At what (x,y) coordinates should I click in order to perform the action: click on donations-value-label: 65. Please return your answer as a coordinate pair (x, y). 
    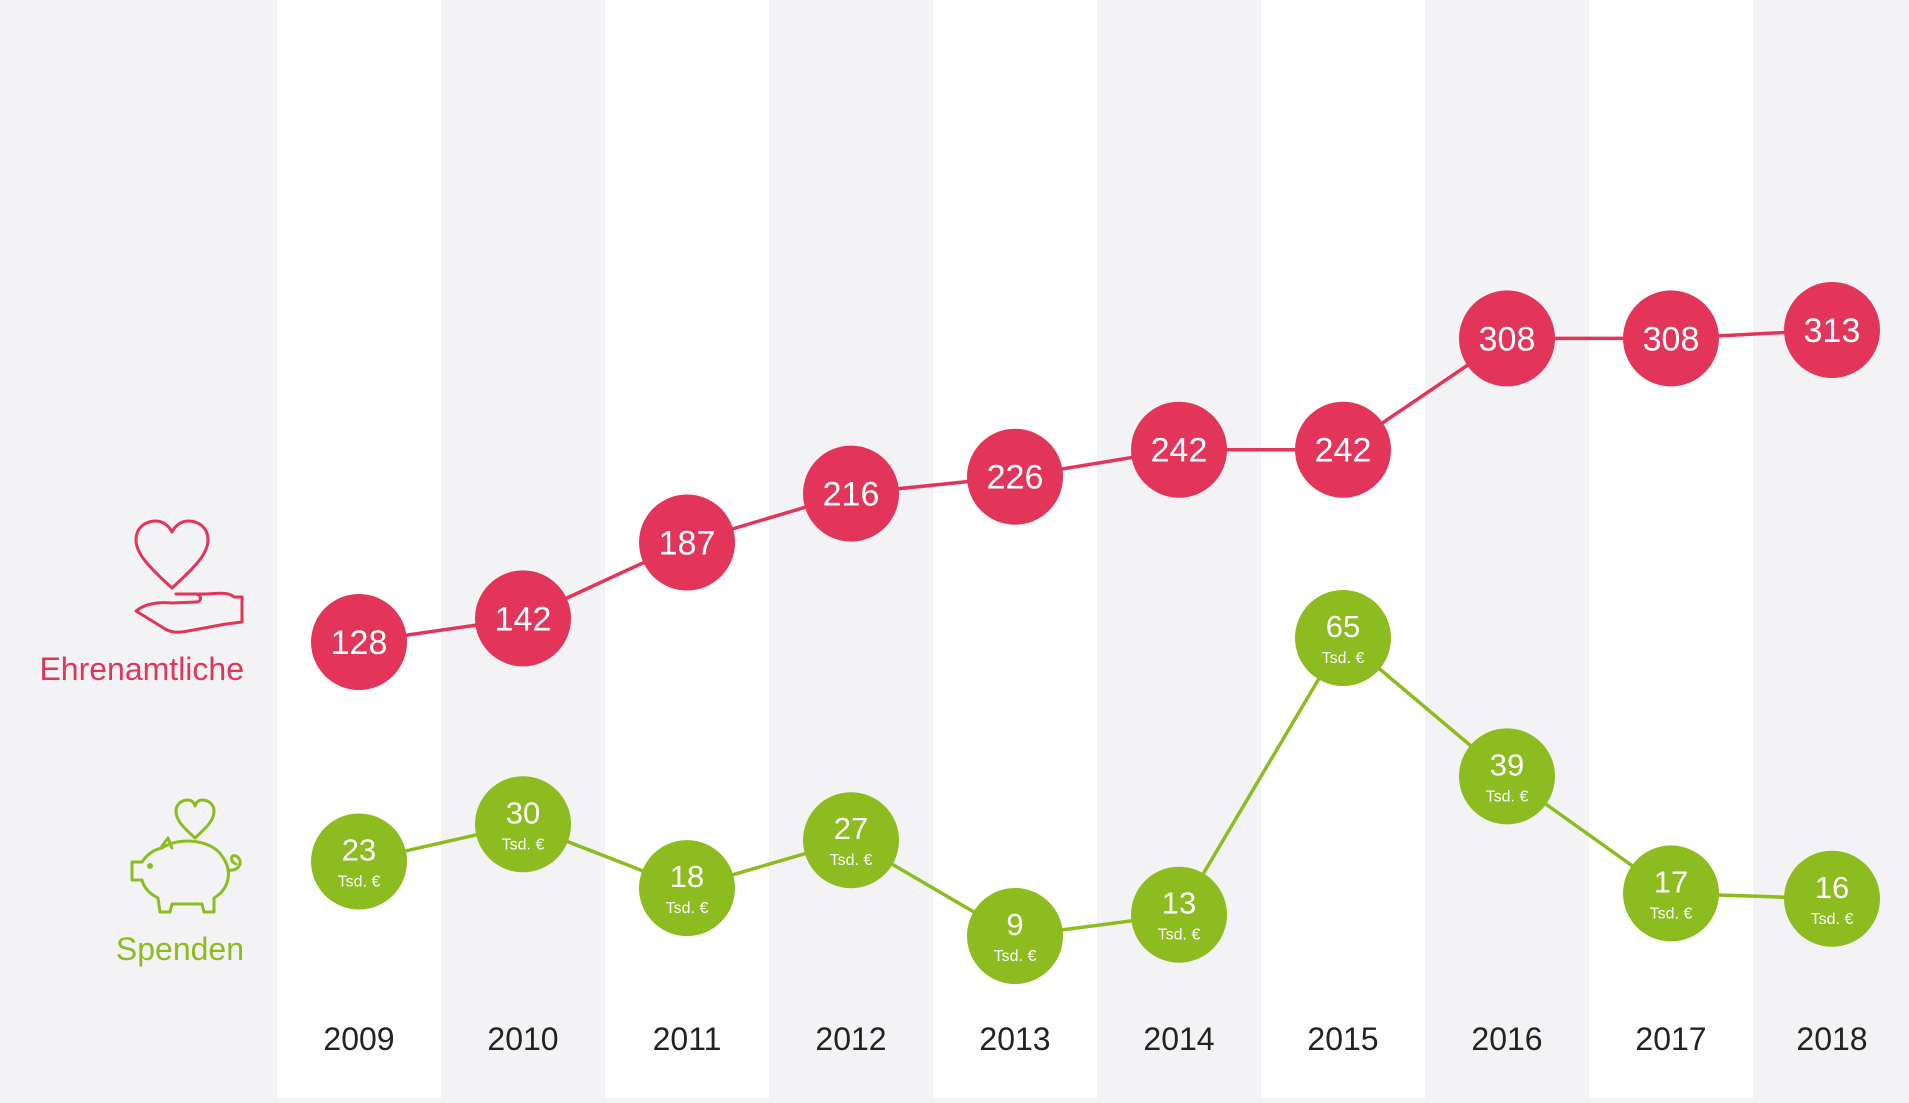
    Looking at the image, I should click on (1343, 626).